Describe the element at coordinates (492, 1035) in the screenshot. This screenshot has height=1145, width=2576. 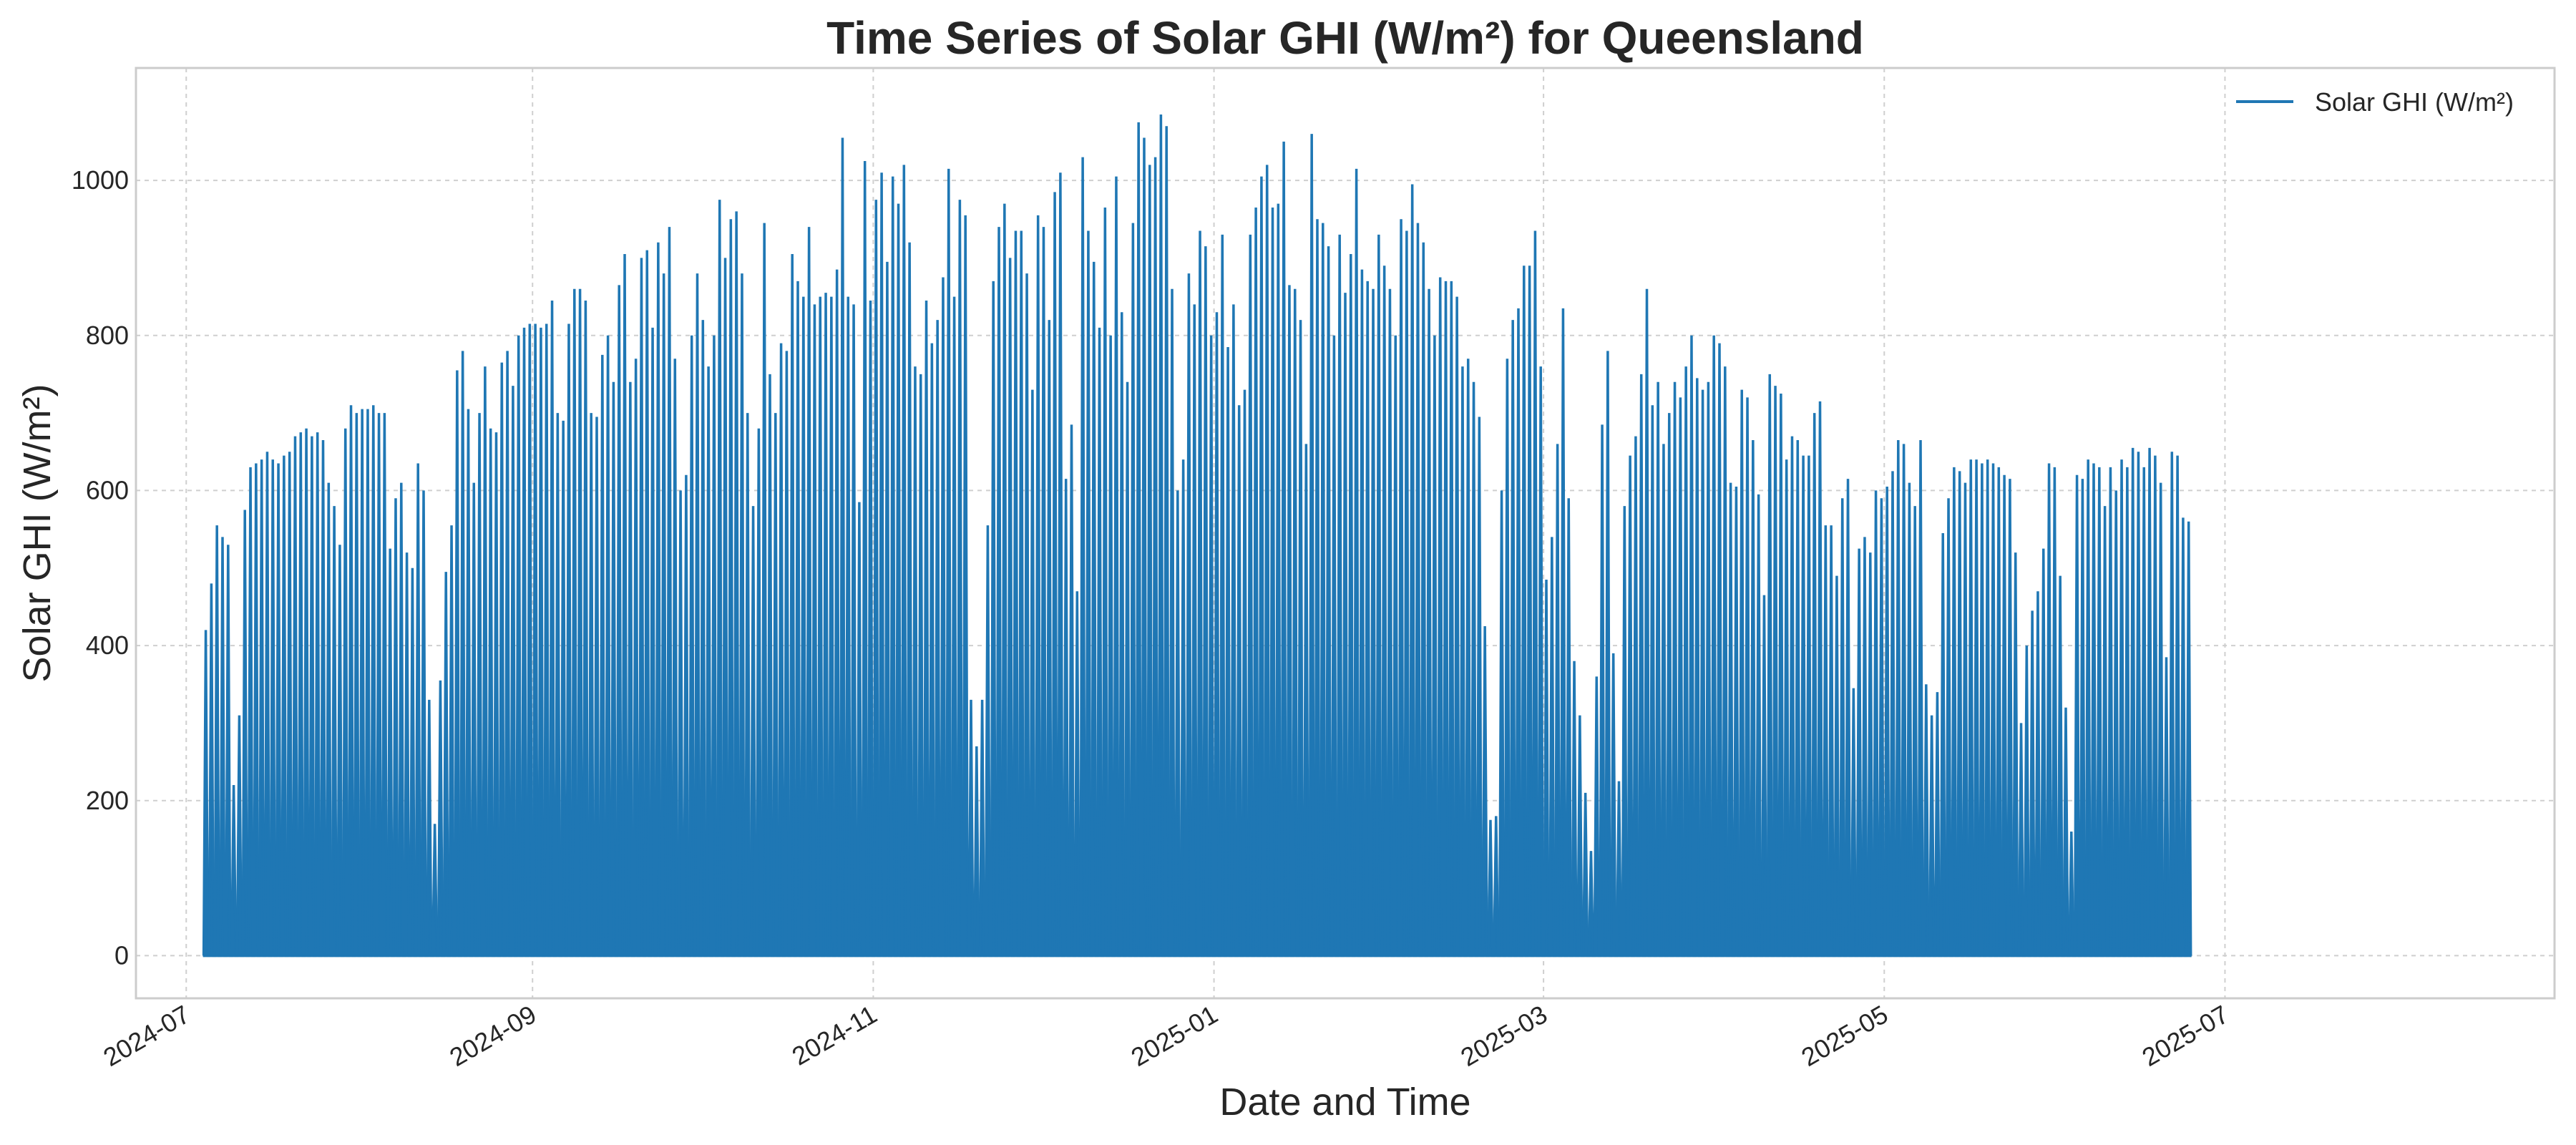
I see `x-tick-label: 2024-09` at that location.